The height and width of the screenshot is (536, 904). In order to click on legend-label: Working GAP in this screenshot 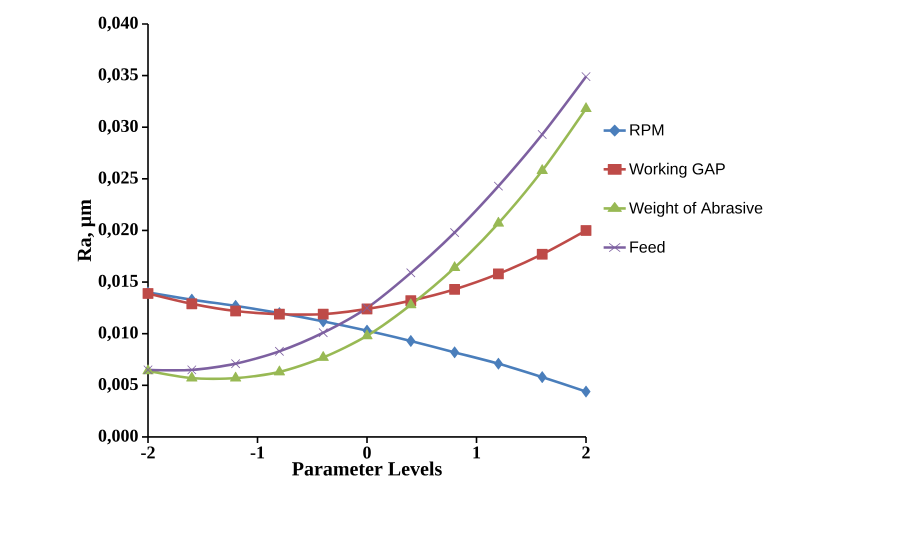, I will do `click(677, 170)`.